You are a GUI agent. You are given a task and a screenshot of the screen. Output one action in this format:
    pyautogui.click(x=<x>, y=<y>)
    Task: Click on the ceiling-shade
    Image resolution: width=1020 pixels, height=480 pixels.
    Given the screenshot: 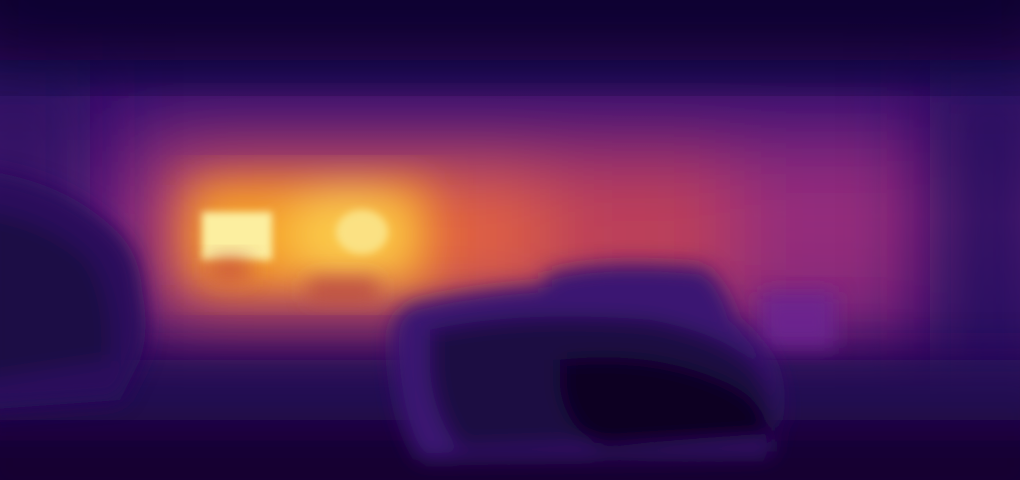 What is the action you would take?
    pyautogui.click(x=510, y=30)
    